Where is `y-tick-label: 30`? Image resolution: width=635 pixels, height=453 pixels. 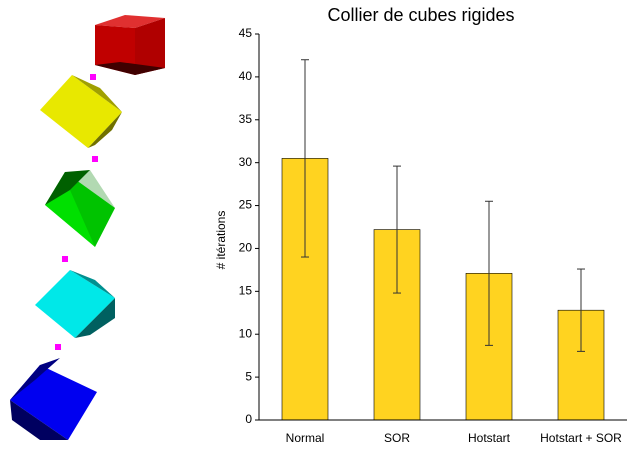
y-tick-label: 30 is located at coordinates (246, 162).